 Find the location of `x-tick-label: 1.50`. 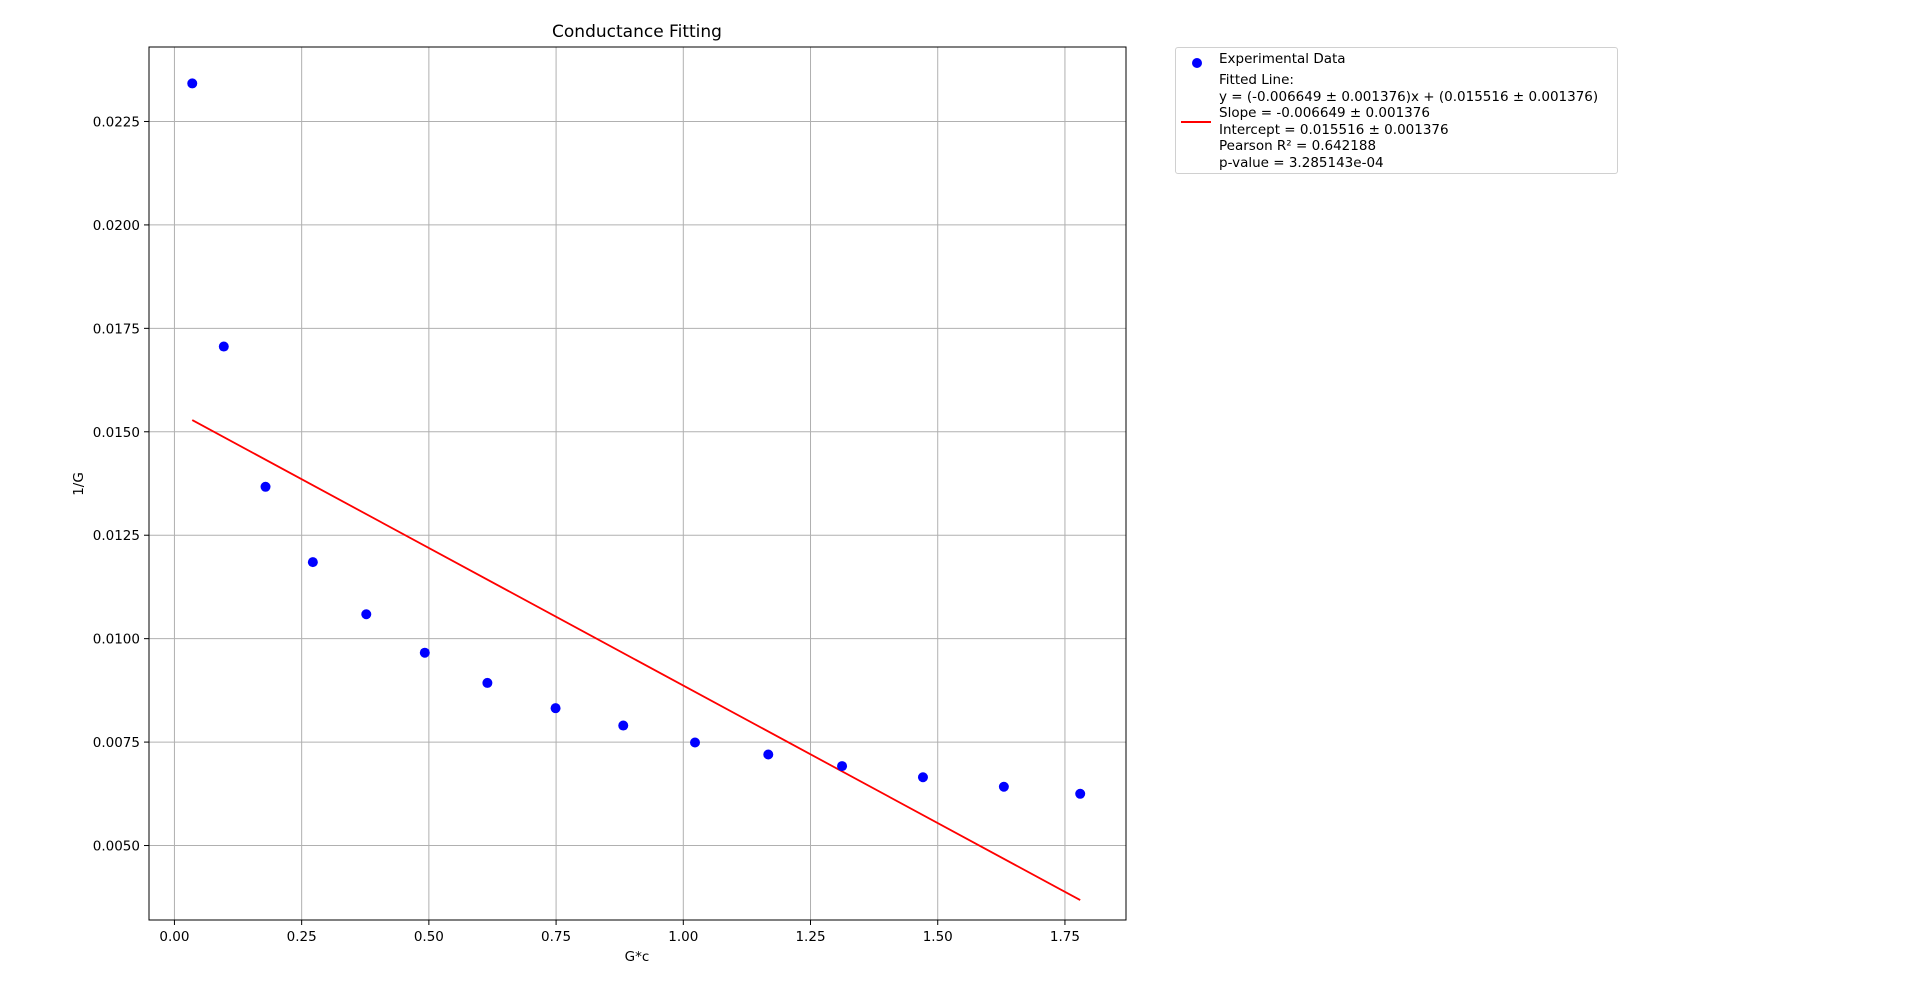

x-tick-label: 1.50 is located at coordinates (938, 937).